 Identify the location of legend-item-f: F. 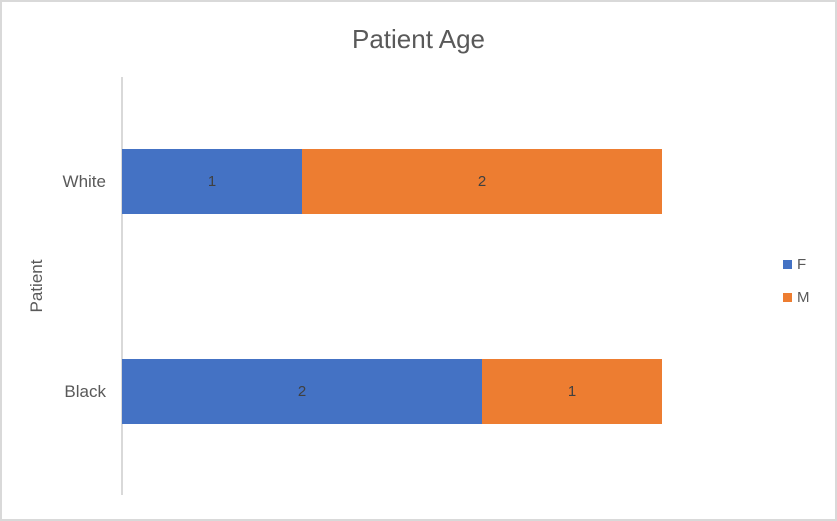
(796, 264).